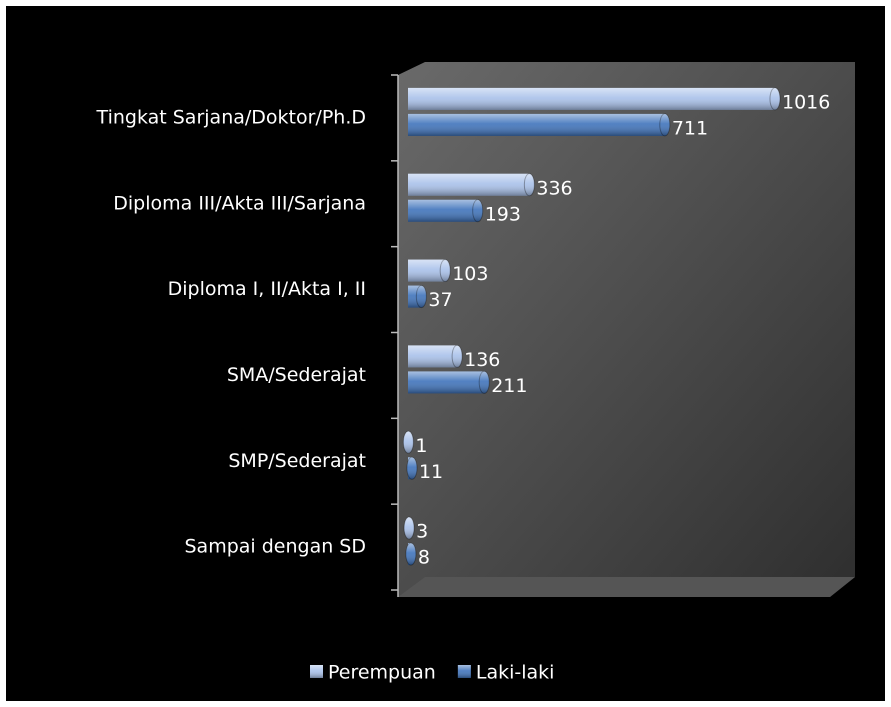 This screenshot has height=707, width=891. Describe the element at coordinates (690, 128) in the screenshot. I see `data-label: 711` at that location.